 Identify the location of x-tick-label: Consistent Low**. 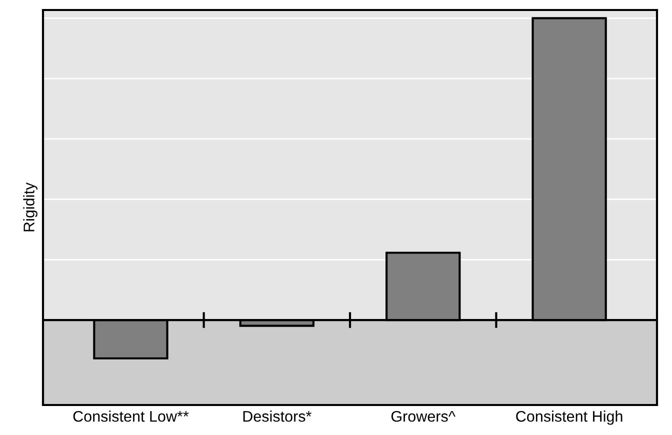
(131, 416).